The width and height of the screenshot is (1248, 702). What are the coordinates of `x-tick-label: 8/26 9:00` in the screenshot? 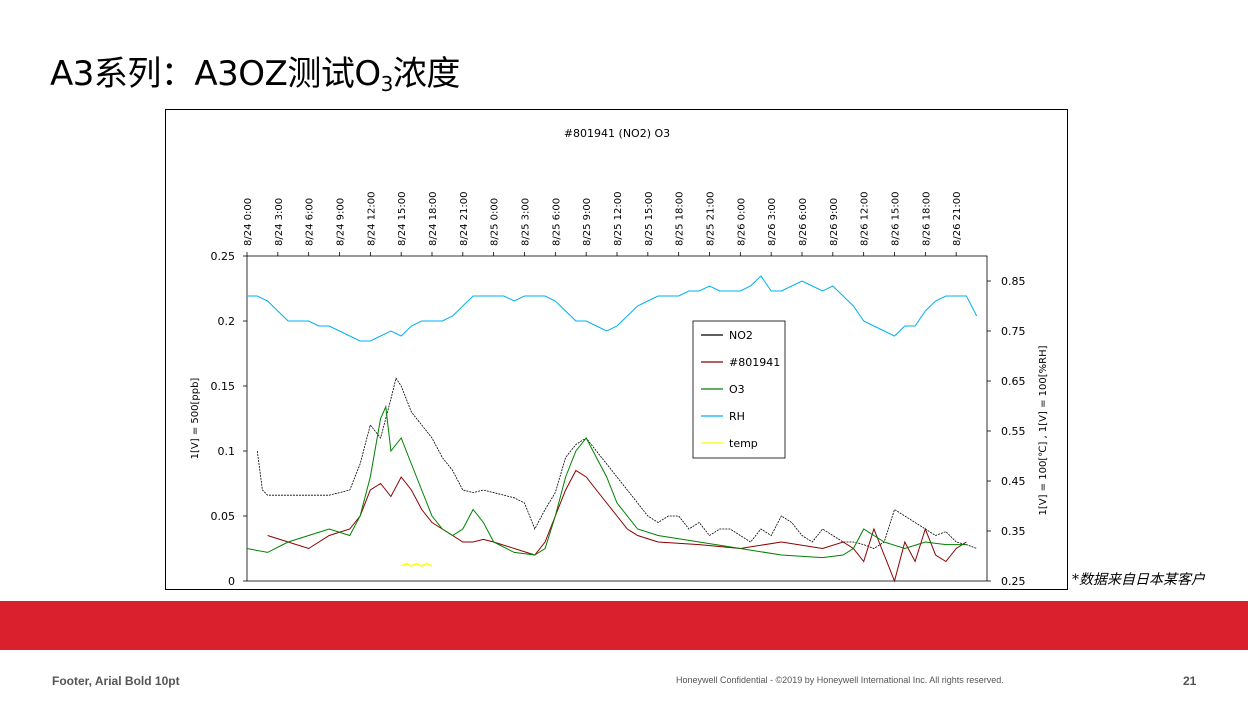 It's located at (834, 222).